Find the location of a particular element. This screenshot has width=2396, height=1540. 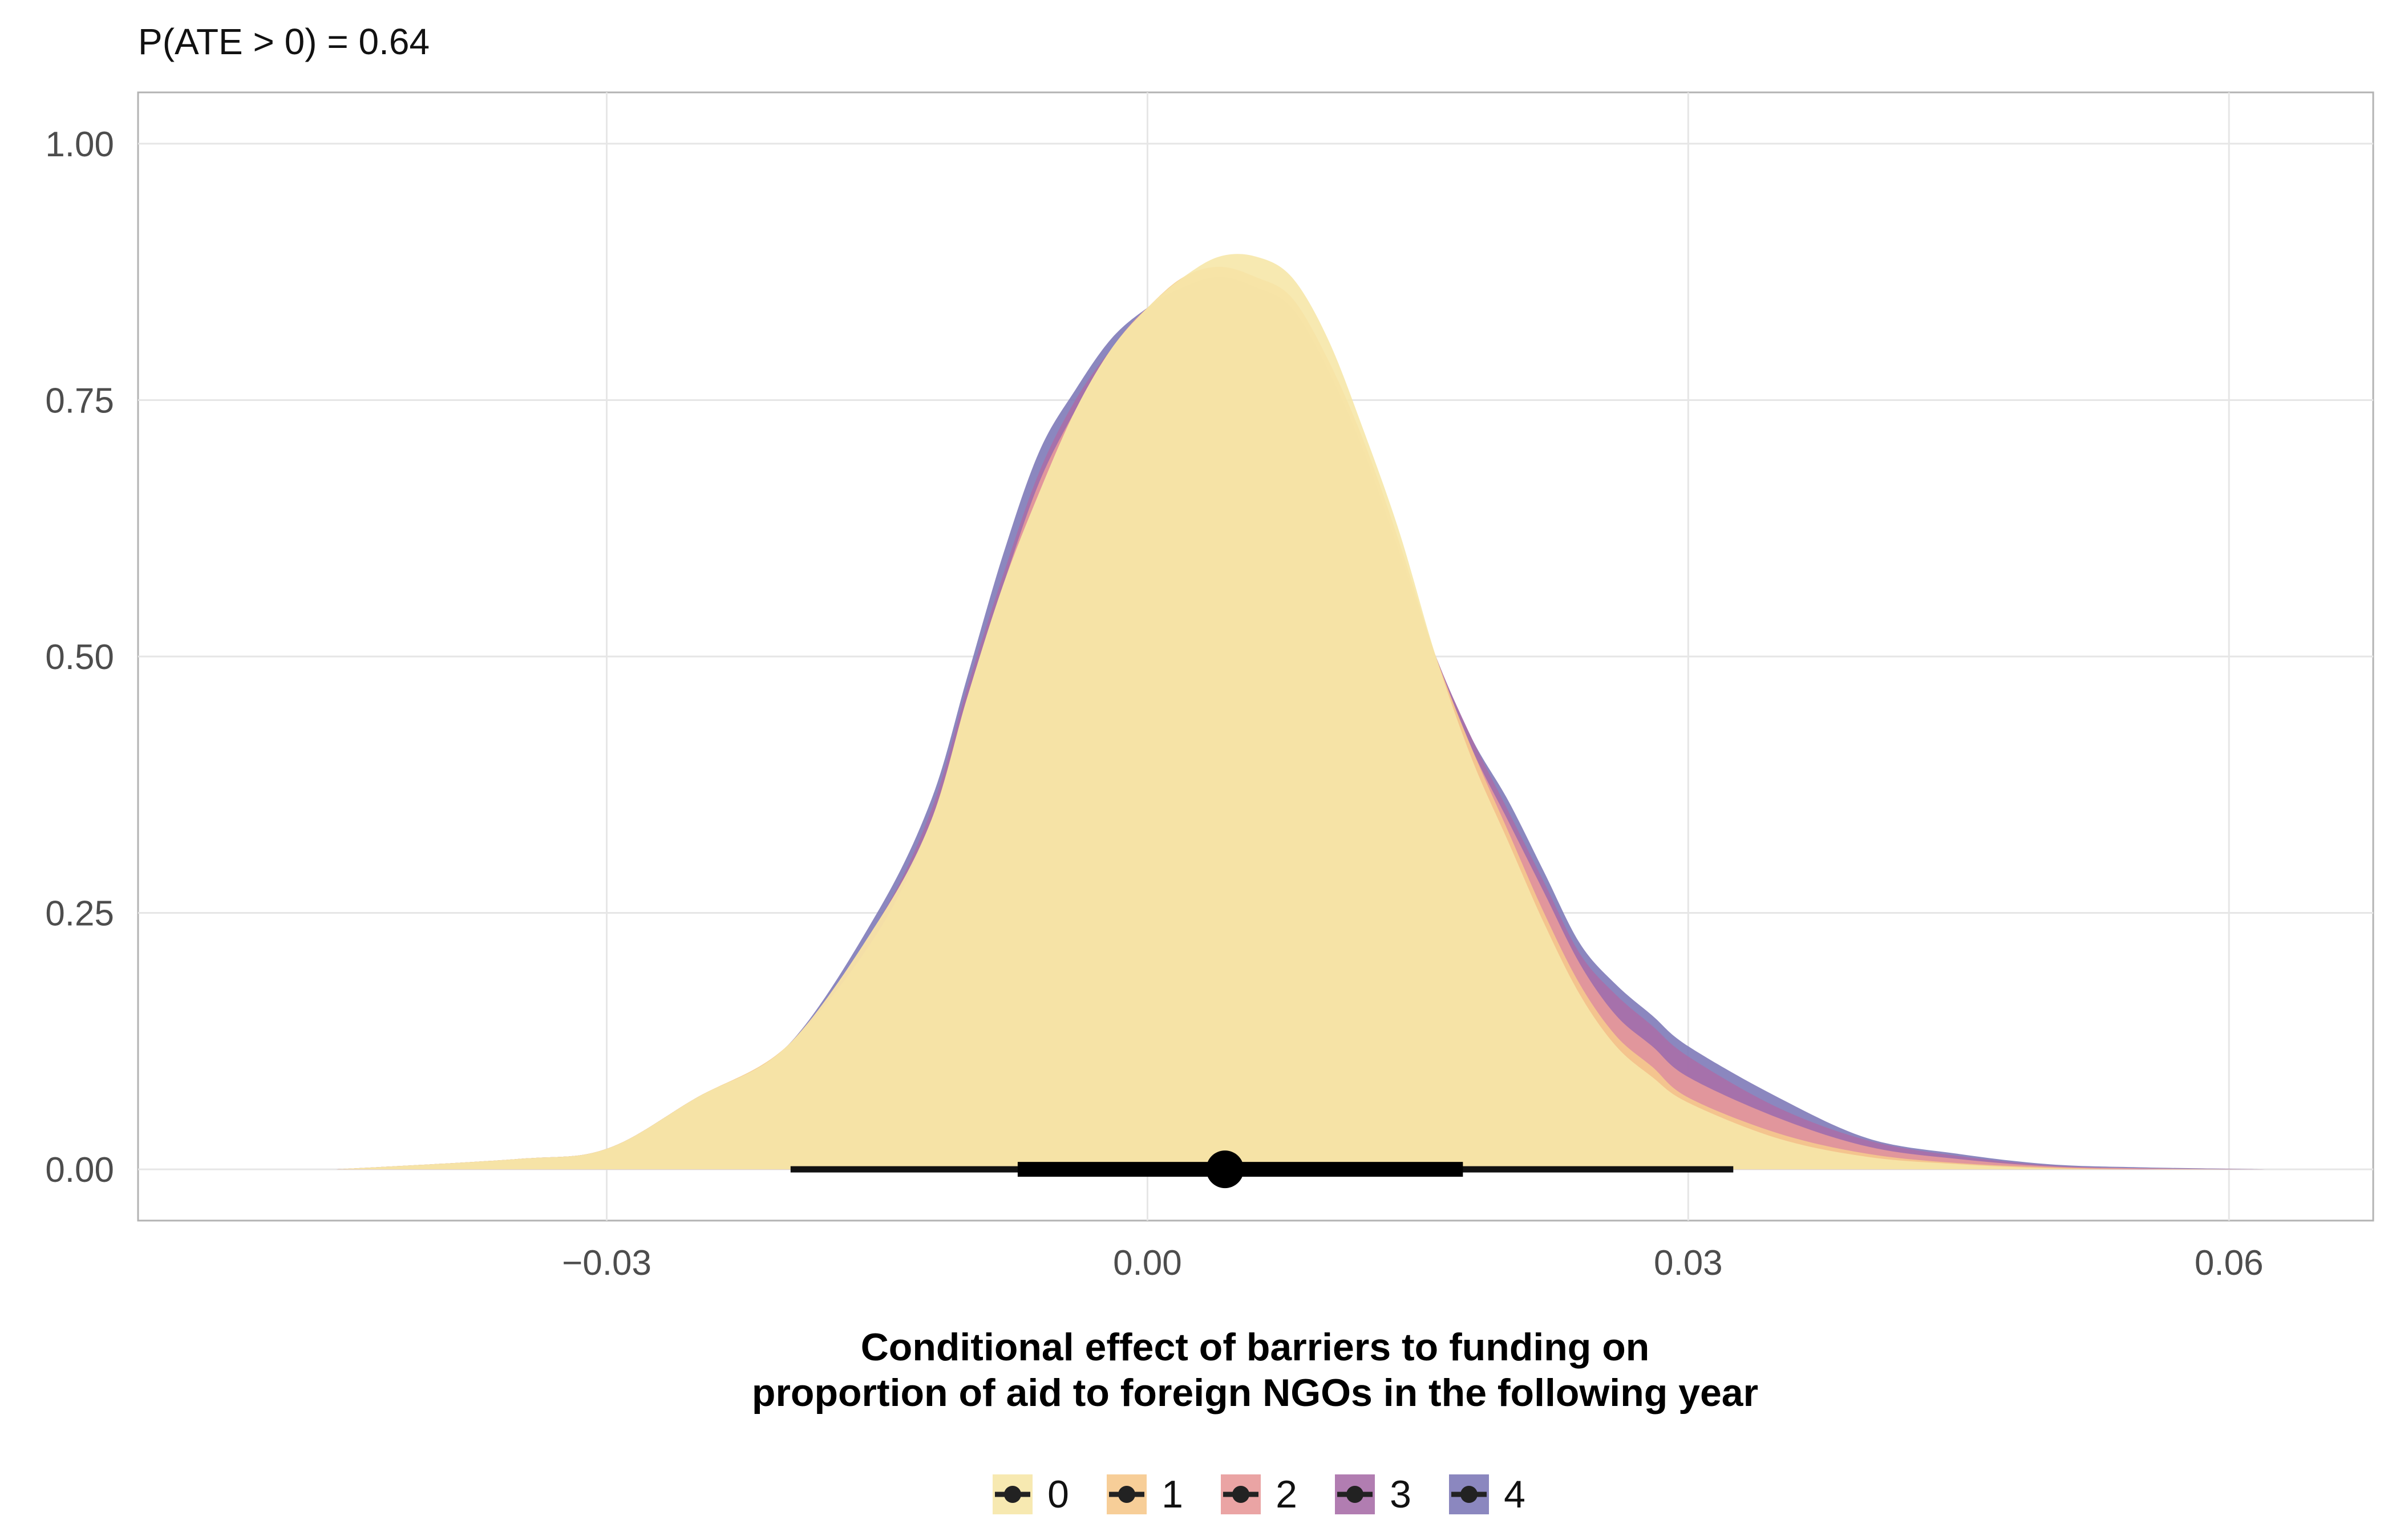

legend-item-1: 1 is located at coordinates (1145, 1495).